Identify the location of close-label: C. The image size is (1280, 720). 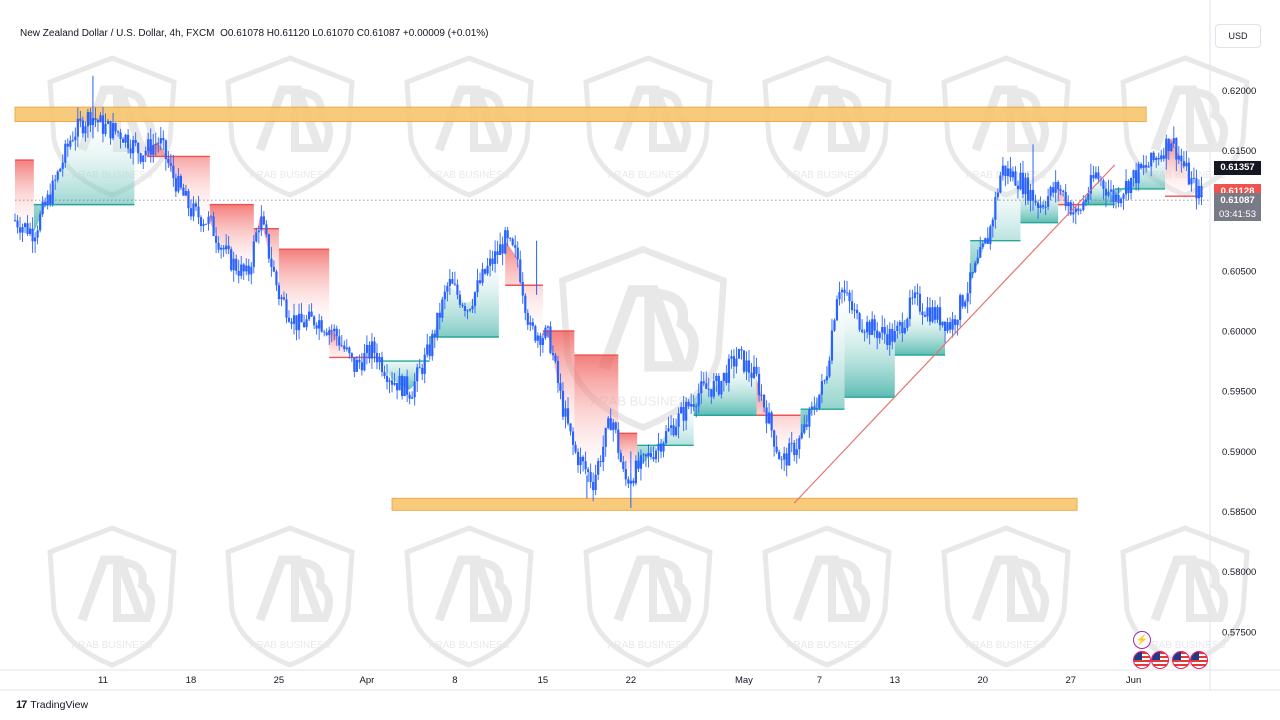
(360, 33).